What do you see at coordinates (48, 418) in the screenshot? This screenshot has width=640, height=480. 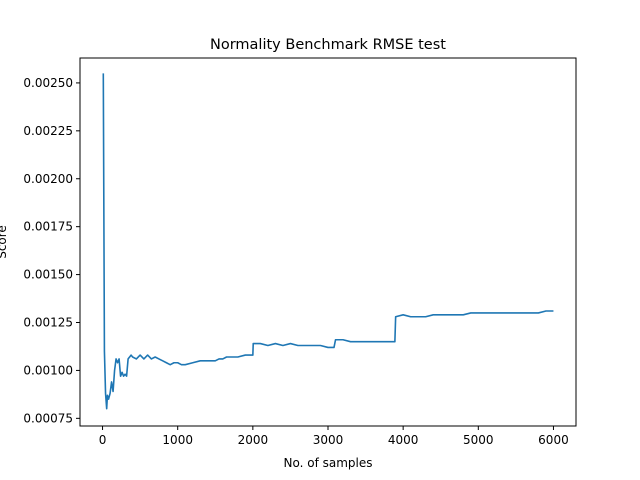 I see `y-tick-label: 0.00075` at bounding box center [48, 418].